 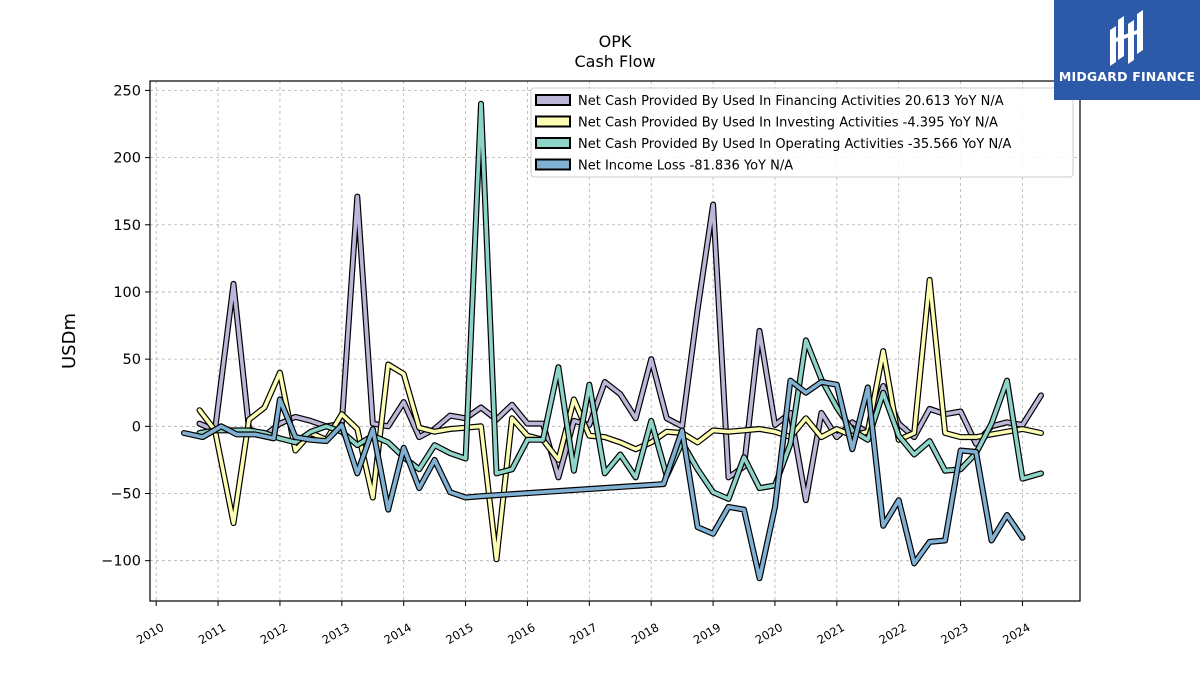 What do you see at coordinates (336, 633) in the screenshot?
I see `x-tick-label: 2013` at bounding box center [336, 633].